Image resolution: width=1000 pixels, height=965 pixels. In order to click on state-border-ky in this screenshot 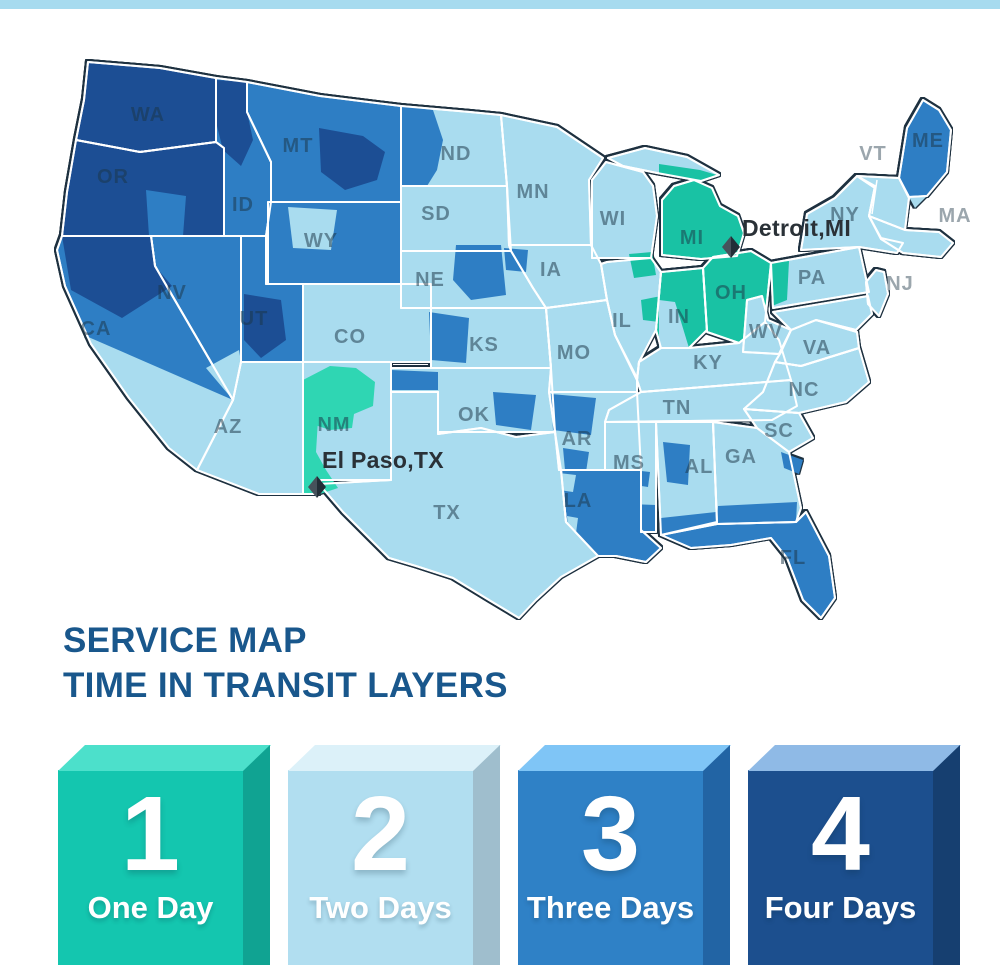, I will do `click(714, 357)`.